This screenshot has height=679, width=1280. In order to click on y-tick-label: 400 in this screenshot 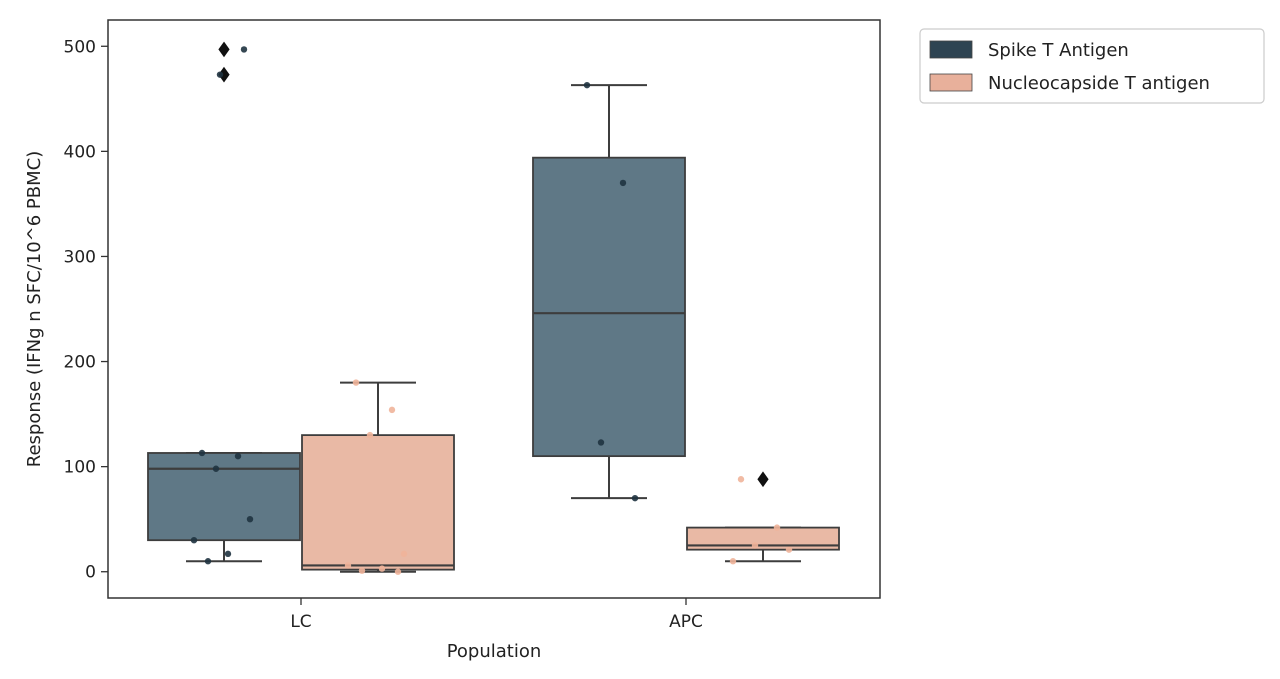, I will do `click(80, 152)`.